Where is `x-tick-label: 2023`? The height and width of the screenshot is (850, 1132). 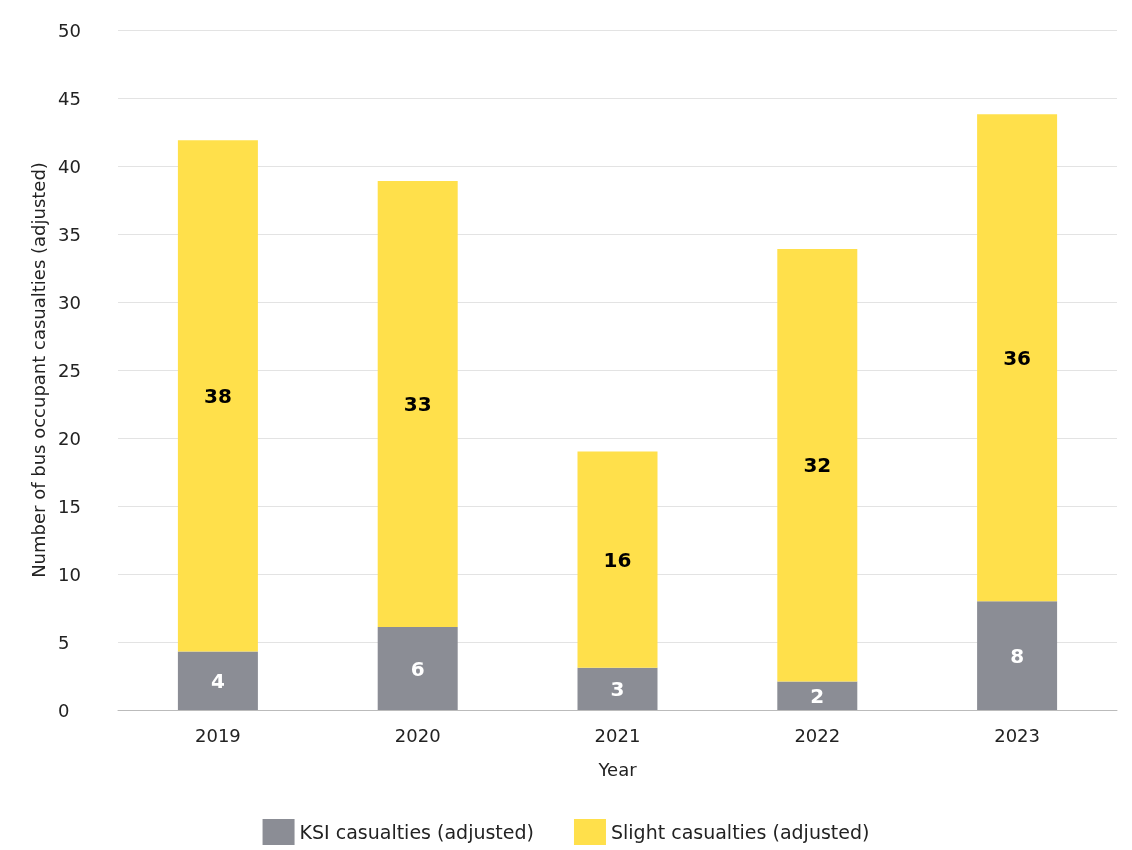 x-tick-label: 2023 is located at coordinates (1017, 735).